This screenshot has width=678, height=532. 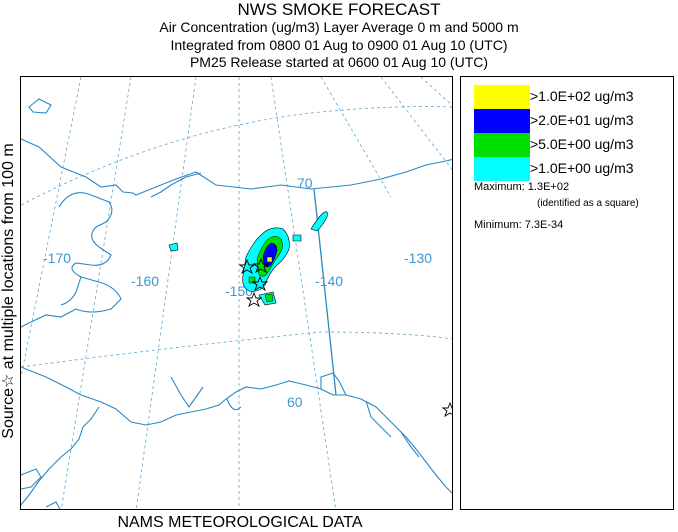 I want to click on maximum-note: (identified as a square), so click(x=588, y=203).